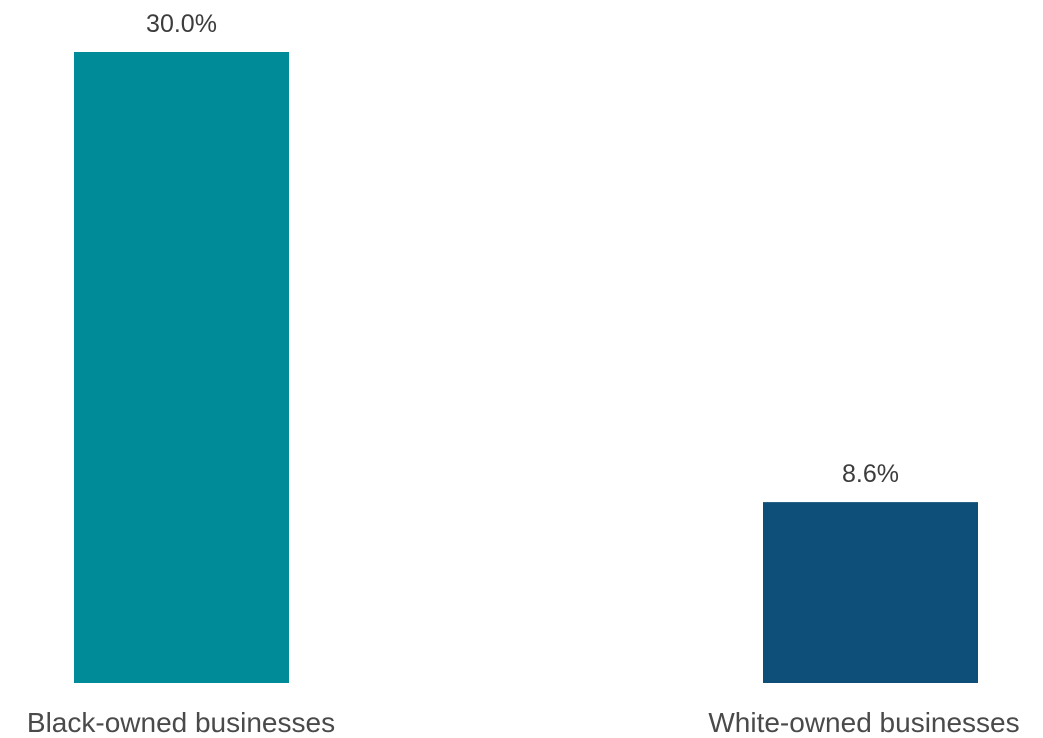 This screenshot has width=1043, height=738. Describe the element at coordinates (863, 722) in the screenshot. I see `category-tick-label: White-owned businesses` at that location.